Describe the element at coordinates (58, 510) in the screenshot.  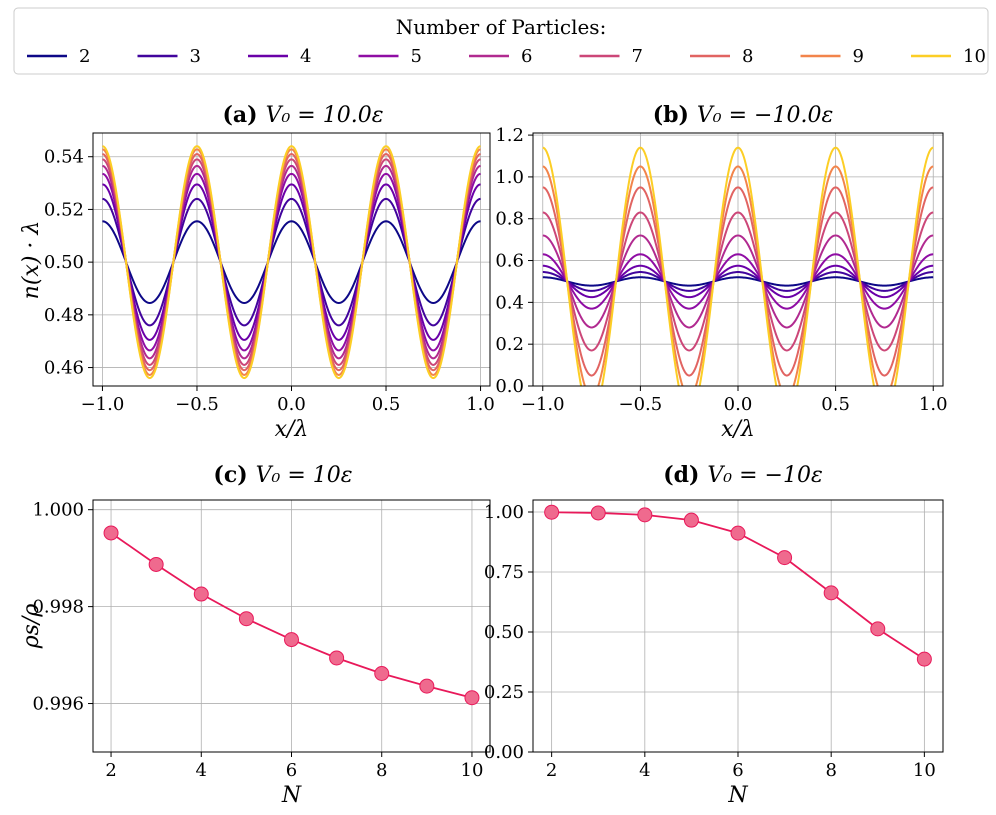
I see `panel-c-ytick-label-2: 1.000` at that location.